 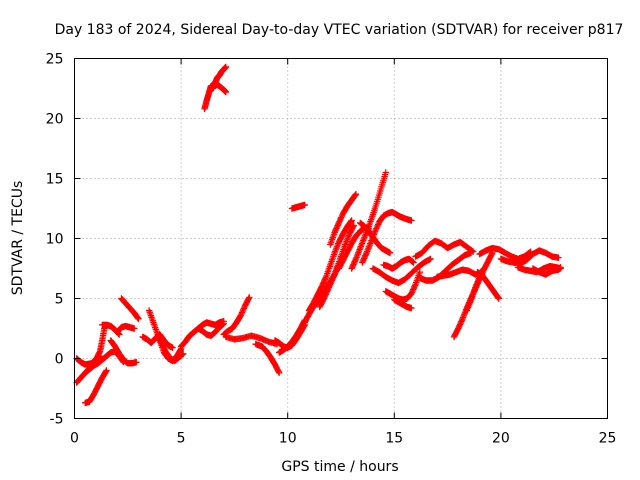 What do you see at coordinates (394, 439) in the screenshot?
I see `x-tick-label: 15` at bounding box center [394, 439].